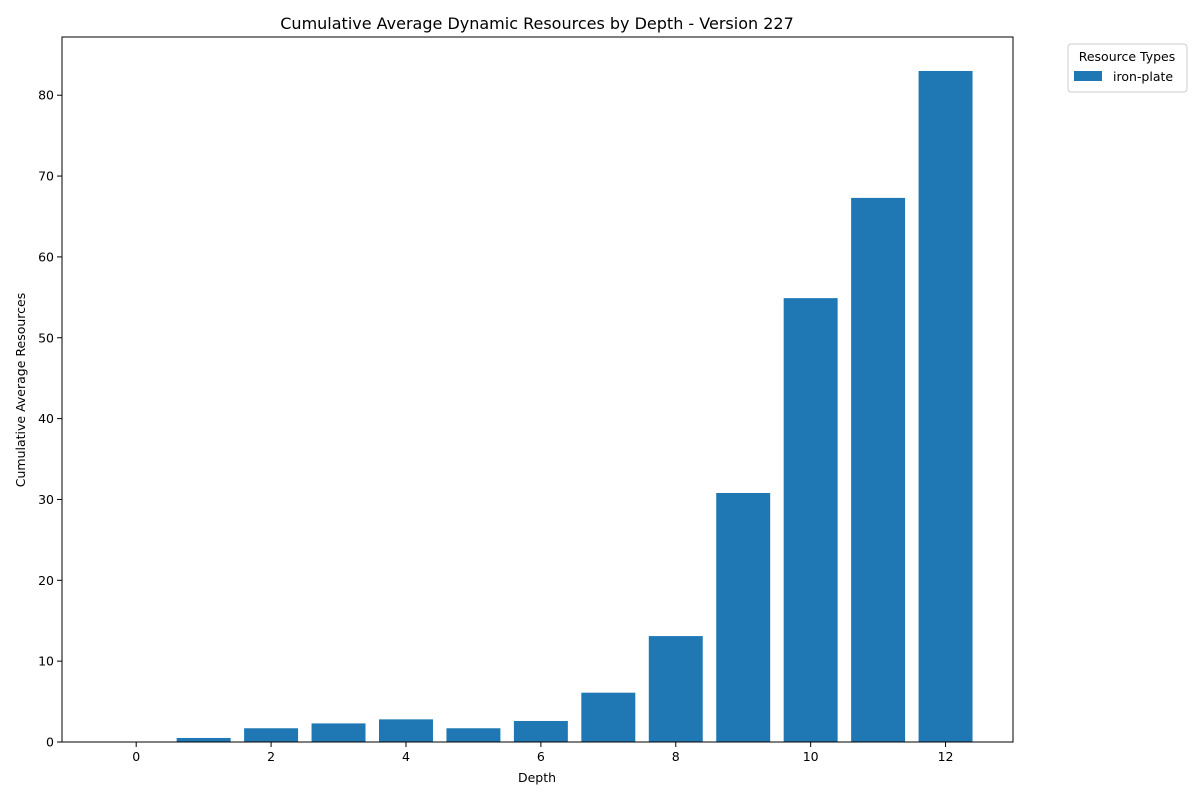  What do you see at coordinates (406, 756) in the screenshot?
I see `x-tick-label: 4` at bounding box center [406, 756].